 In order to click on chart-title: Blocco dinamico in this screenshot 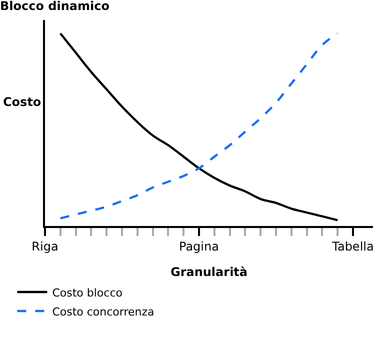, I will do `click(55, 7)`.